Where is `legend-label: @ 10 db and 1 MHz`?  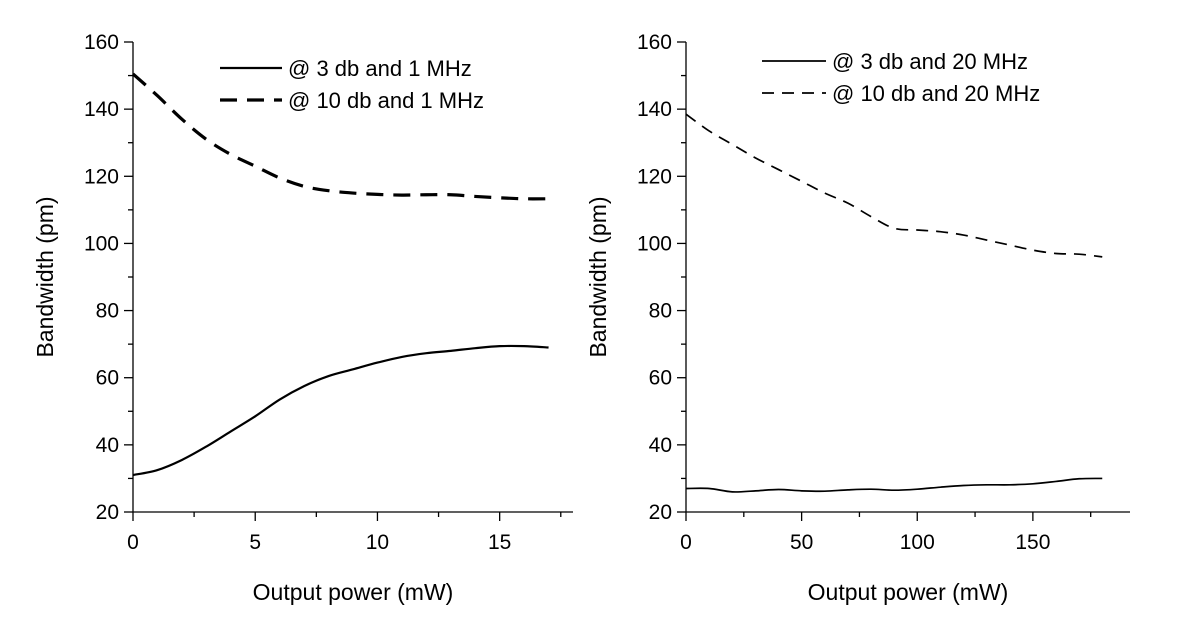
legend-label: @ 10 db and 1 MHz is located at coordinates (386, 100).